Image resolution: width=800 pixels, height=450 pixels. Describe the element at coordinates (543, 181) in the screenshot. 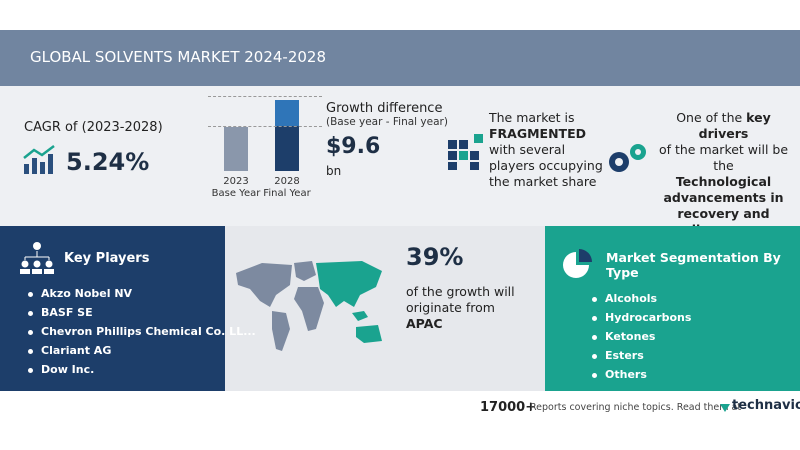

I see `market-line: the market share` at that location.